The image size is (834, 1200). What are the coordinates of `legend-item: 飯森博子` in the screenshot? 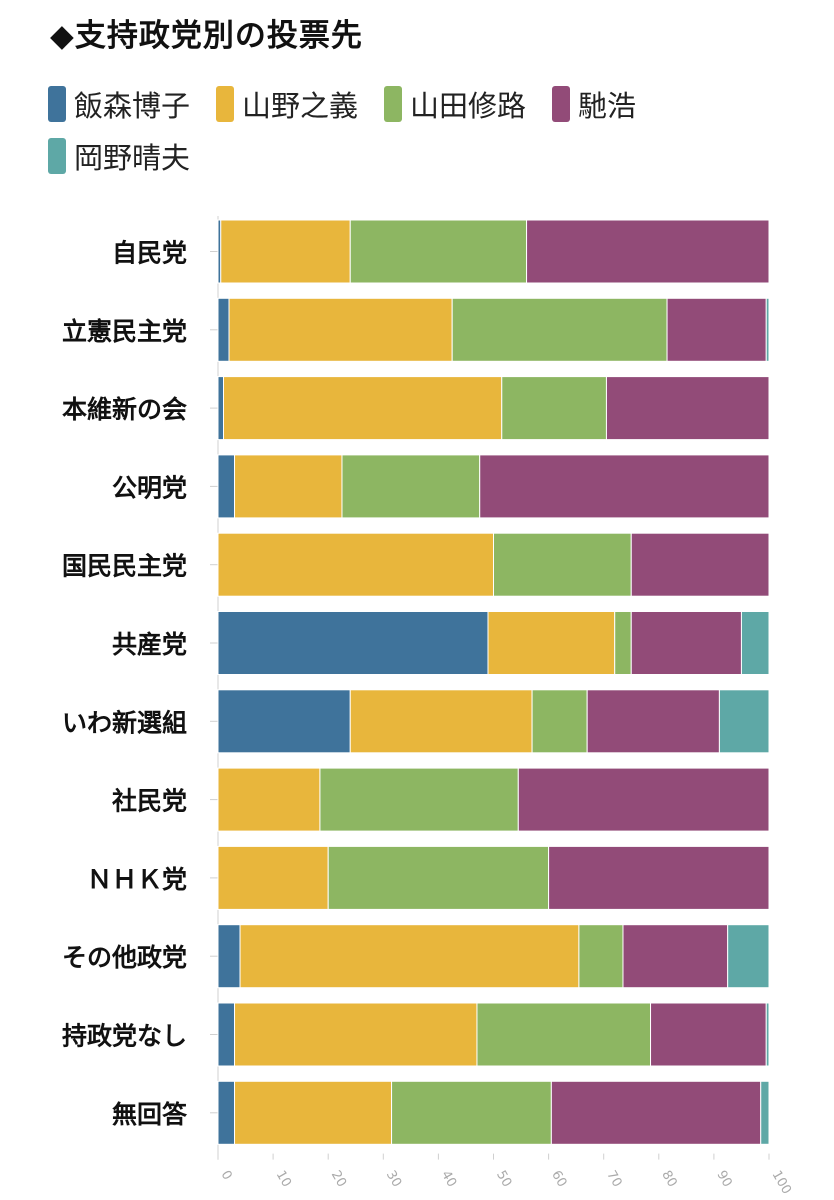 It's located at (119, 104).